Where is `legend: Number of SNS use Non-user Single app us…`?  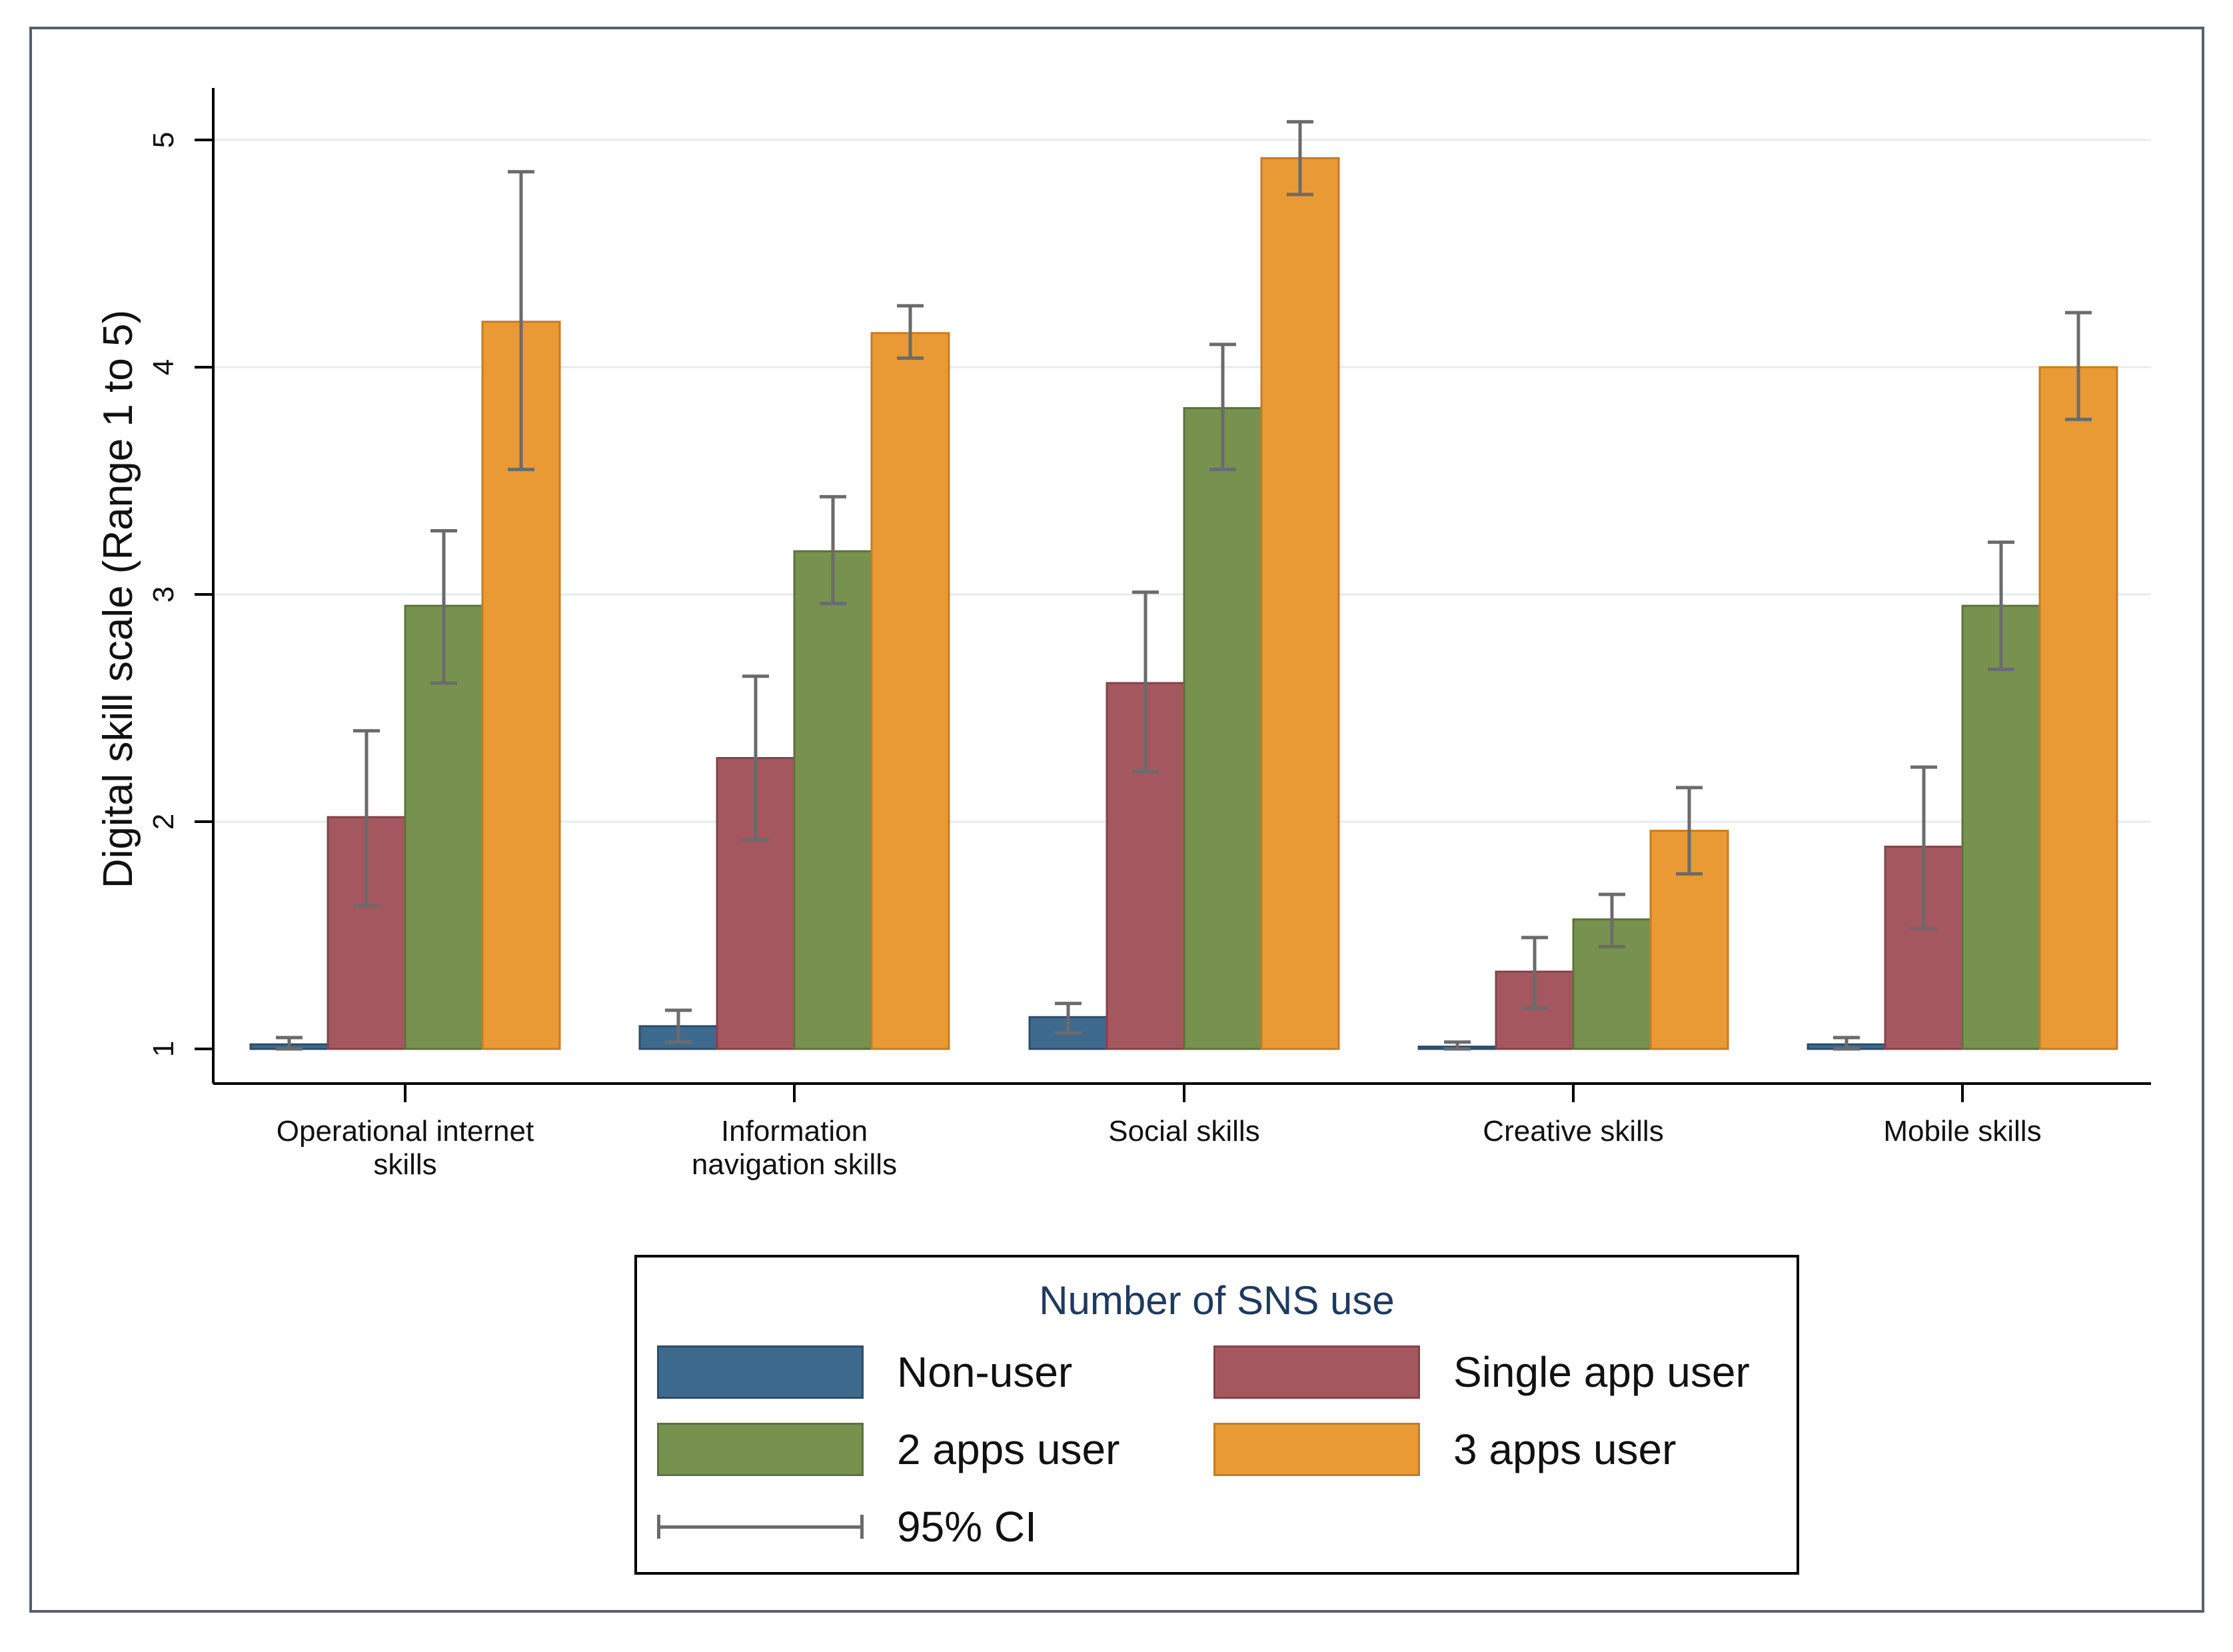
legend: Number of SNS use Non-user Single app us… is located at coordinates (1217, 1415).